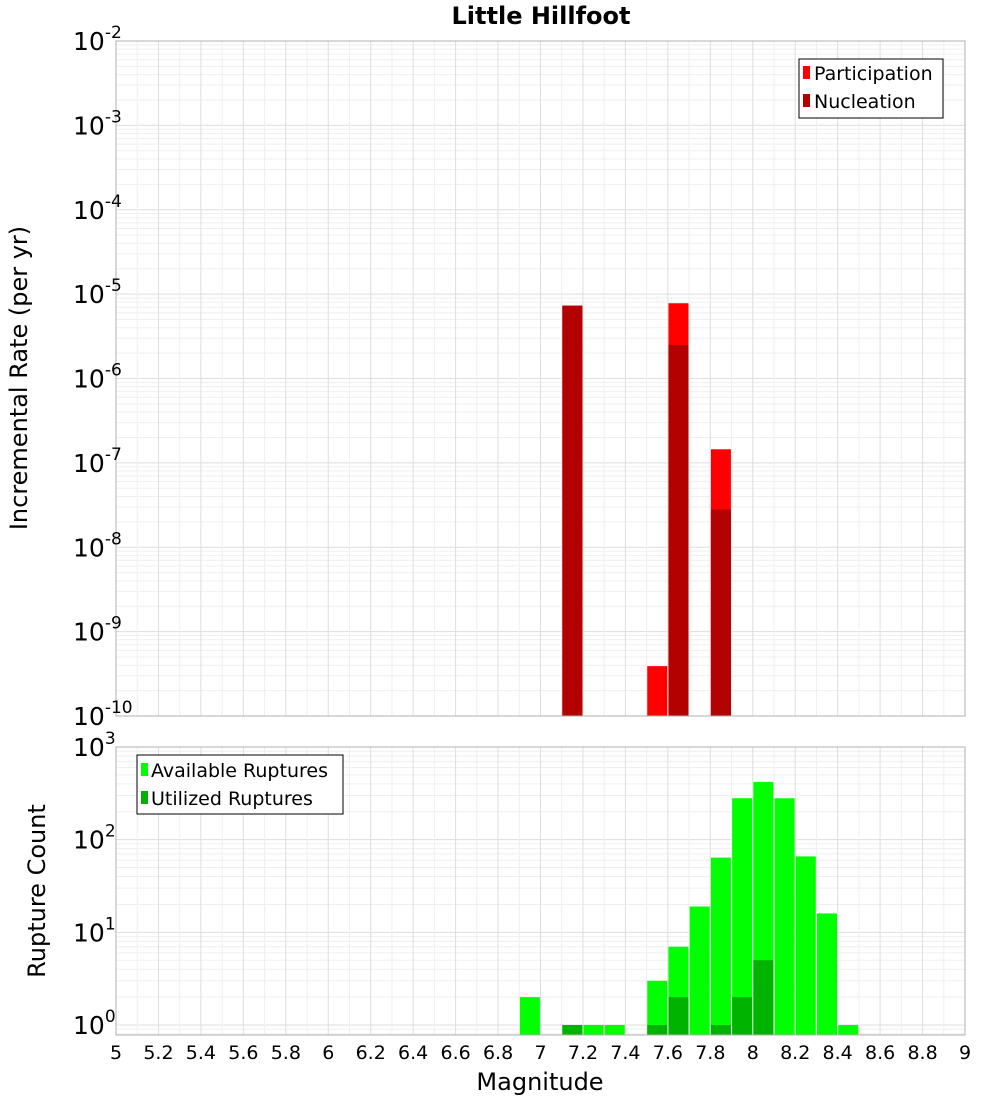 This screenshot has height=1100, width=1000. Describe the element at coordinates (795, 1053) in the screenshot. I see `x-tick-label: 8.2` at that location.